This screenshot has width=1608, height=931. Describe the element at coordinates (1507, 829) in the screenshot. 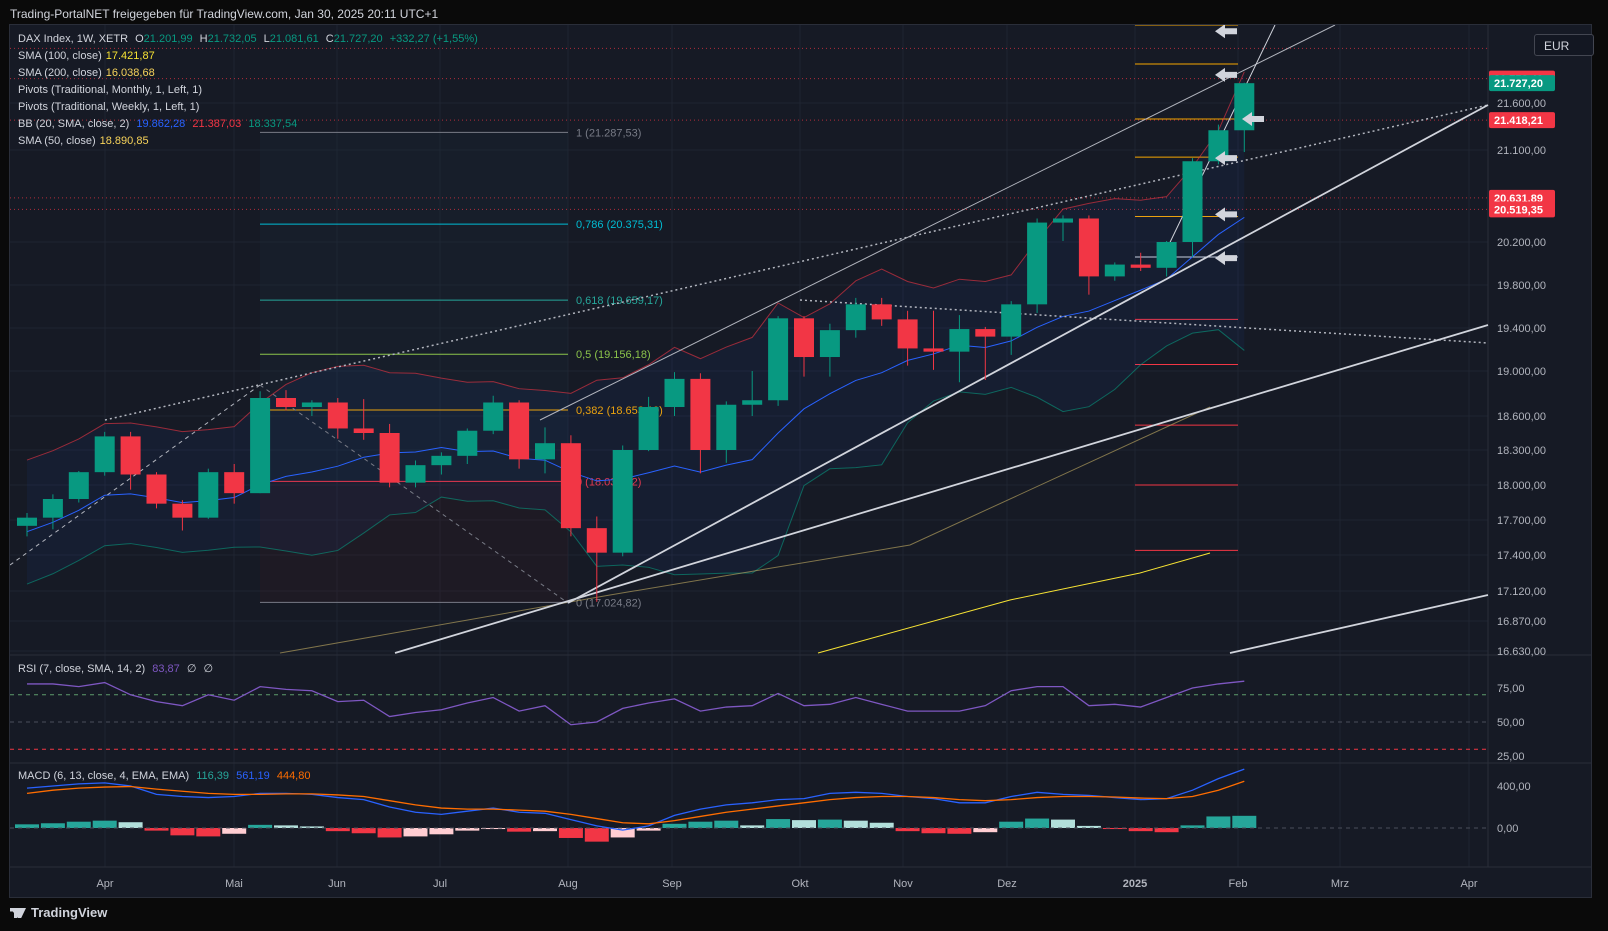

I see `macd-y-tick-1: 0,00` at that location.